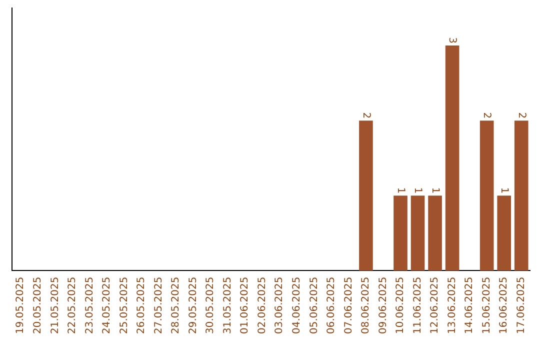  I want to click on x-tick-label: 09.06.2025, so click(383, 305).